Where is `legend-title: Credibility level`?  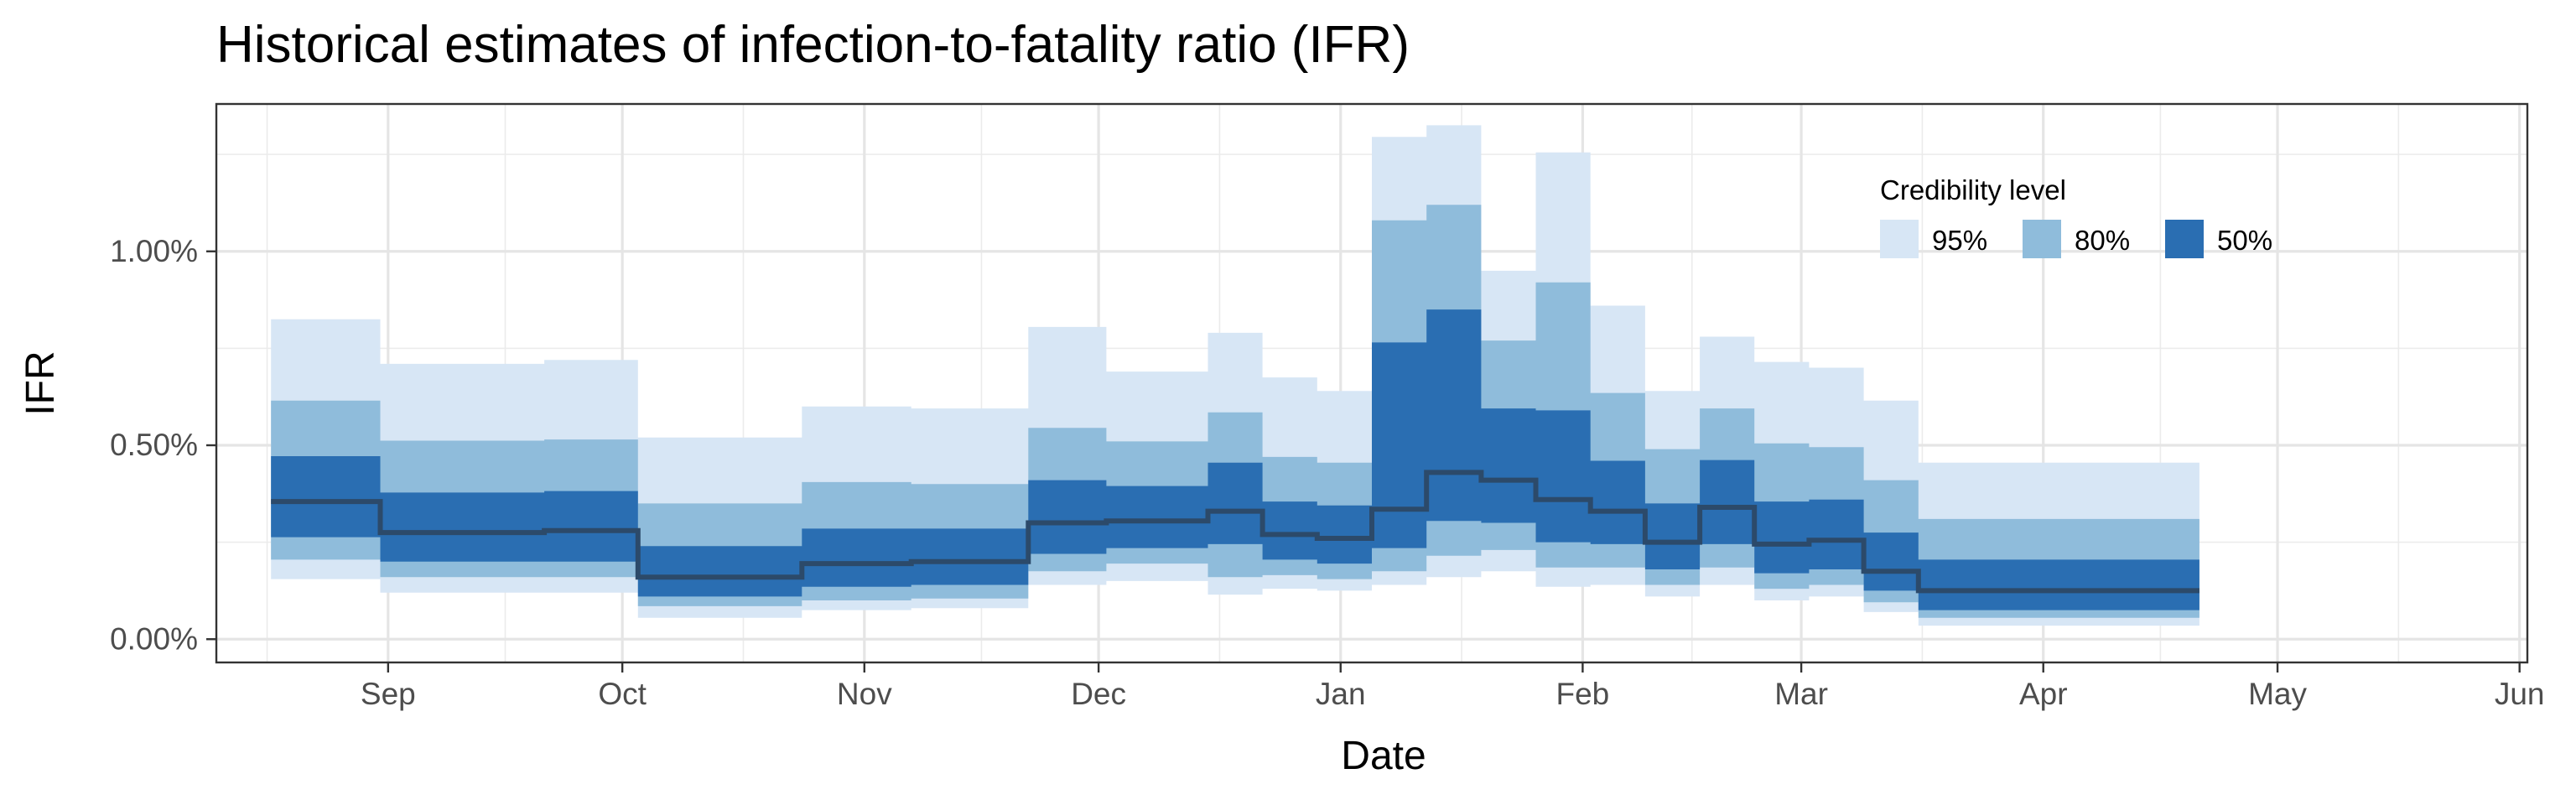 legend-title: Credibility level is located at coordinates (1973, 189).